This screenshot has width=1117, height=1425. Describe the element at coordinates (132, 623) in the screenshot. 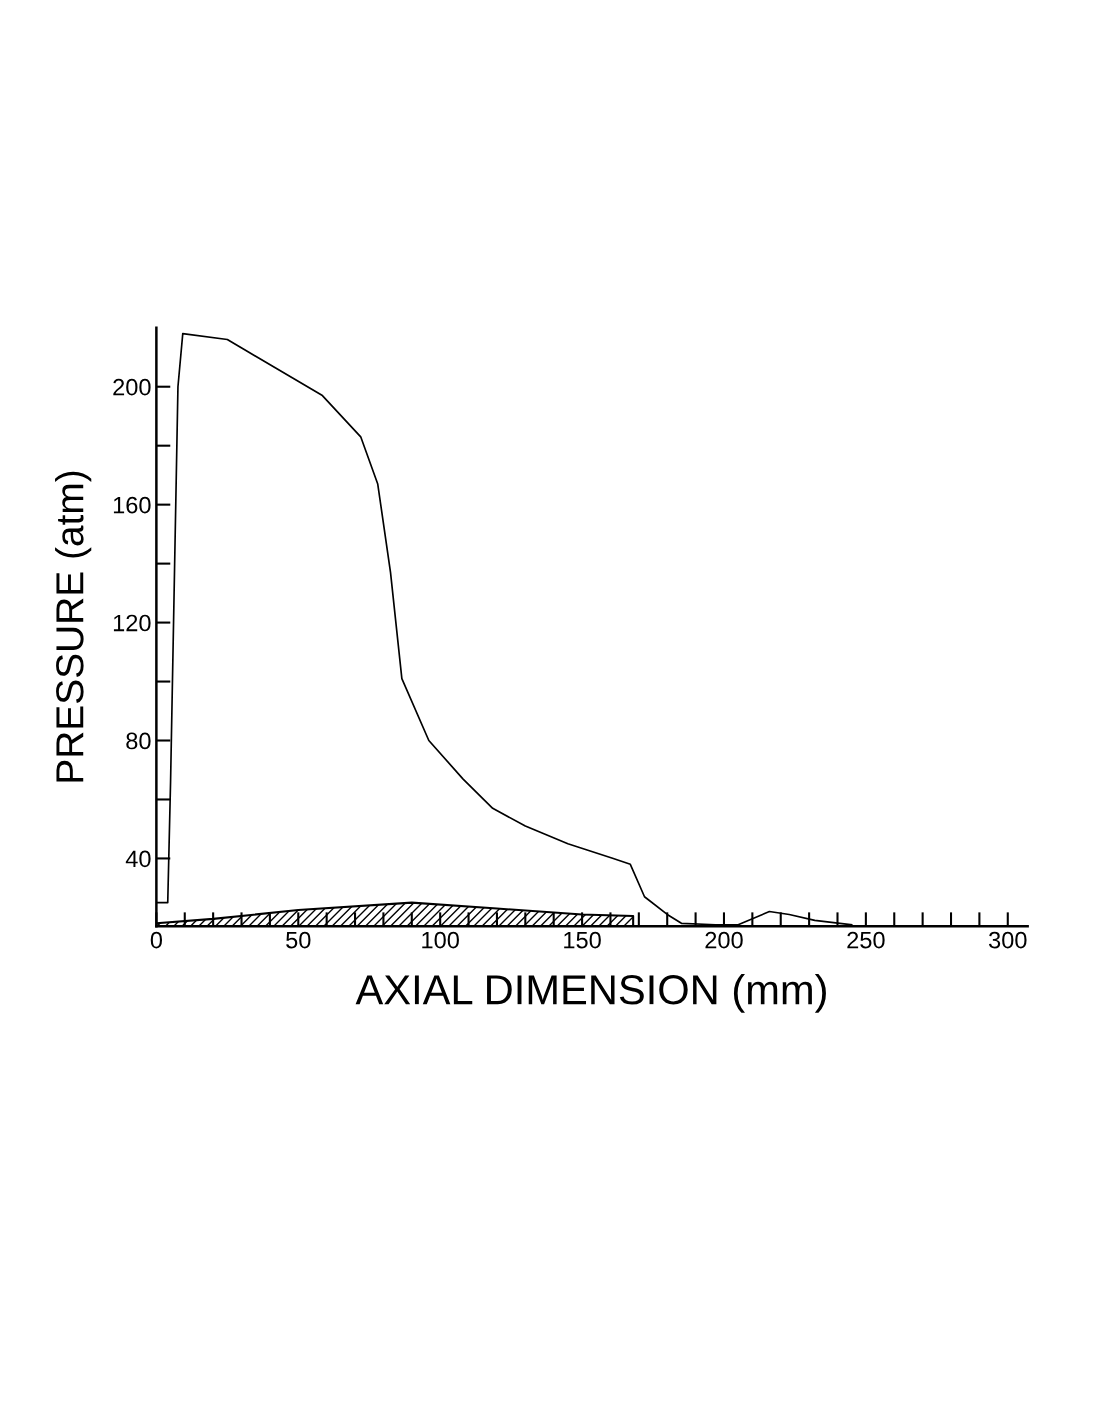

I see `y-tick-label: 120` at that location.